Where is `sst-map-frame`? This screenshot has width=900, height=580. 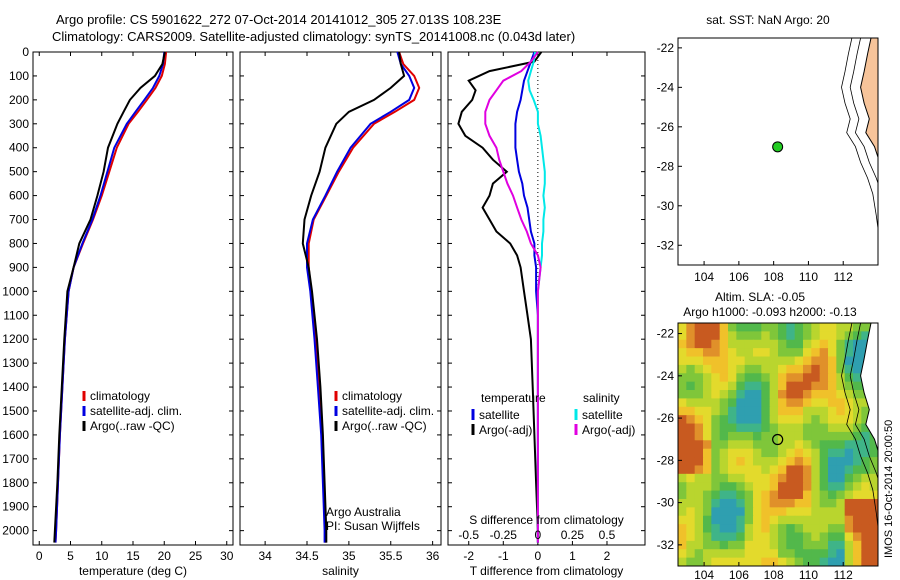
sst-map-frame is located at coordinates (778, 151).